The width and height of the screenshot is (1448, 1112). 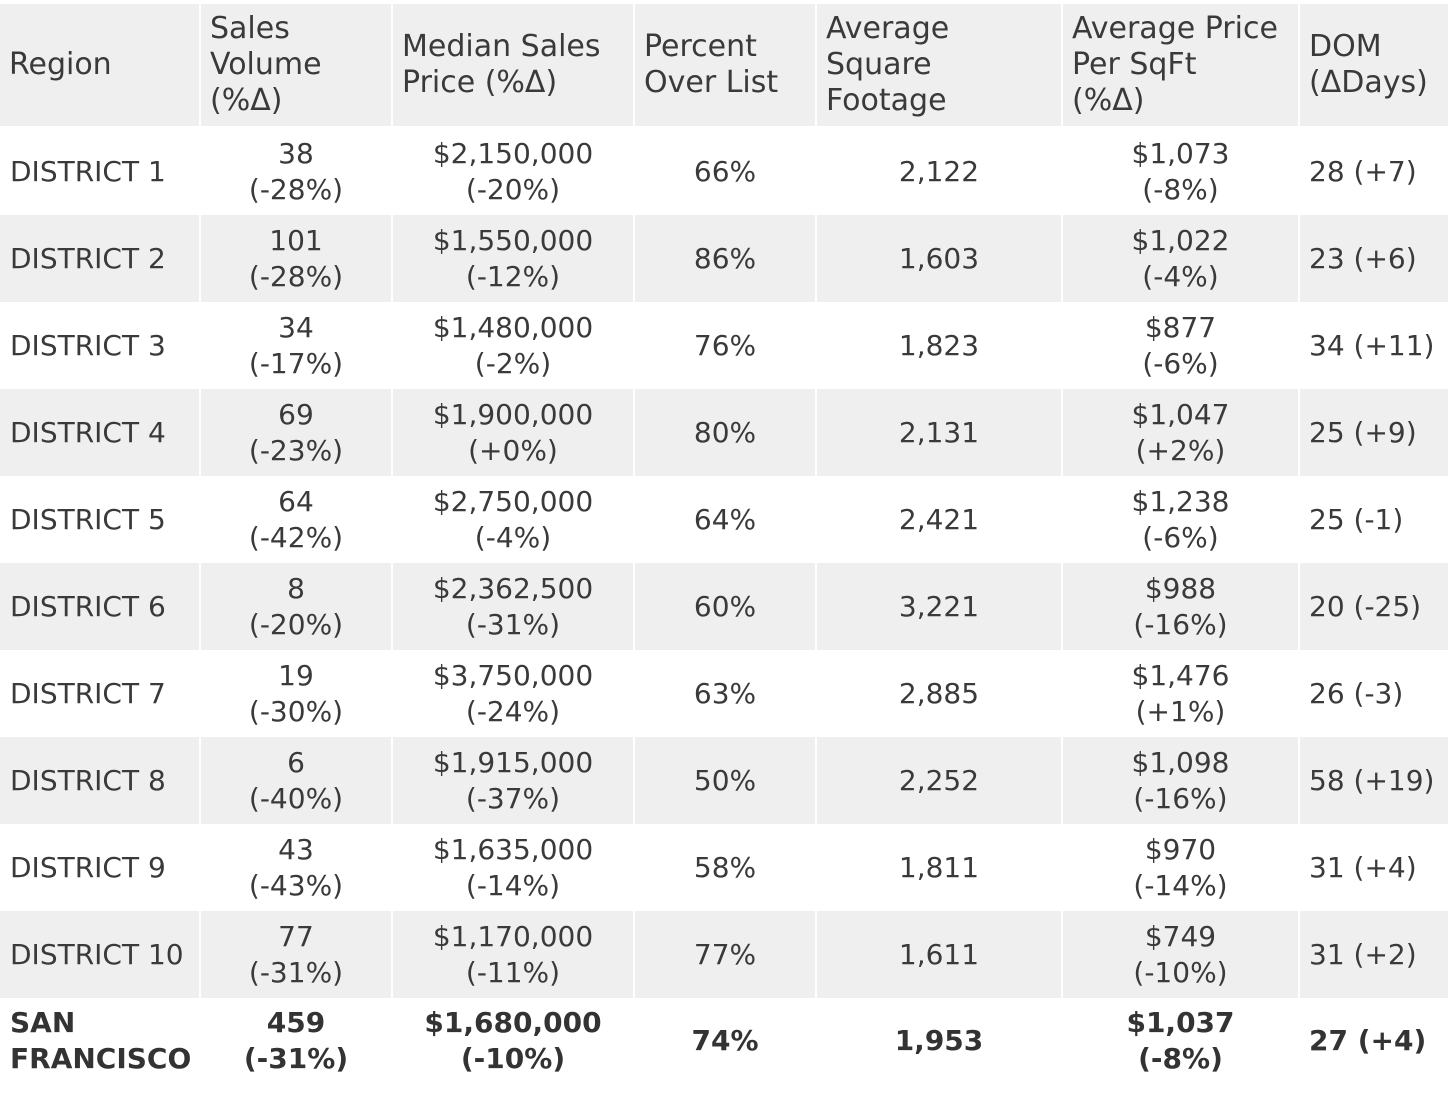 What do you see at coordinates (1374, 345) in the screenshot?
I see `cell-dom: 34 (+11)` at bounding box center [1374, 345].